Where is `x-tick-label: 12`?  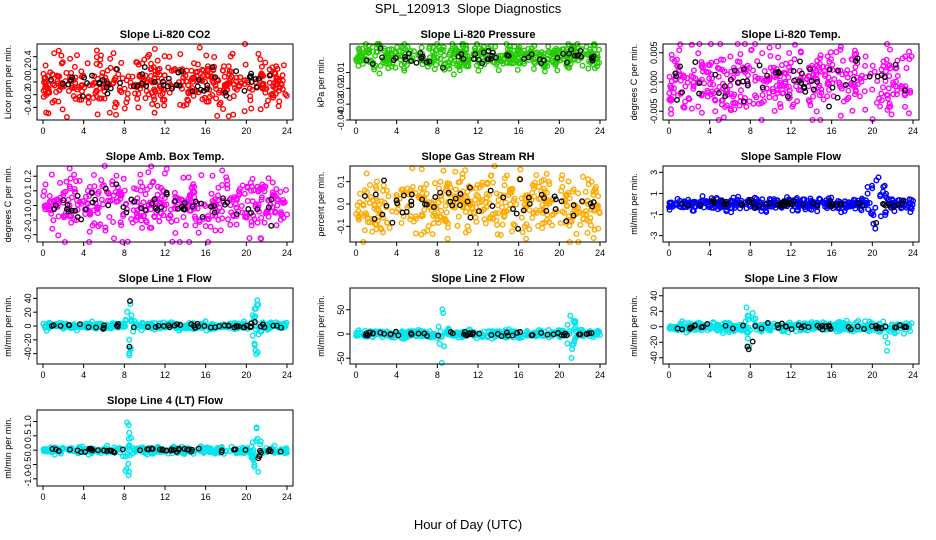
x-tick-label: 12 is located at coordinates (791, 131).